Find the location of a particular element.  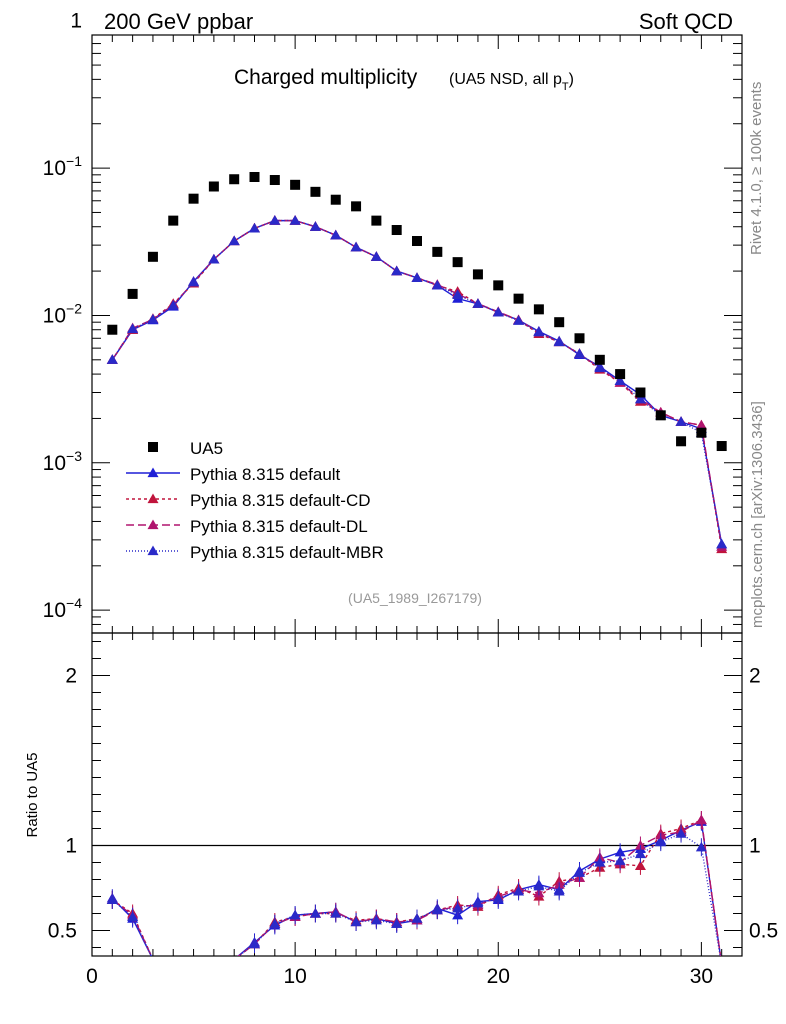

x-tick-label: 0 is located at coordinates (92, 976).